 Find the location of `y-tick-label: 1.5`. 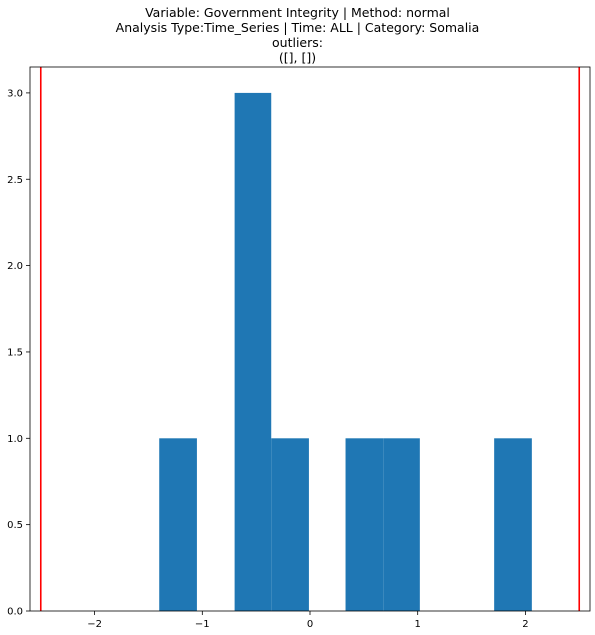

y-tick-label: 1.5 is located at coordinates (15, 352).